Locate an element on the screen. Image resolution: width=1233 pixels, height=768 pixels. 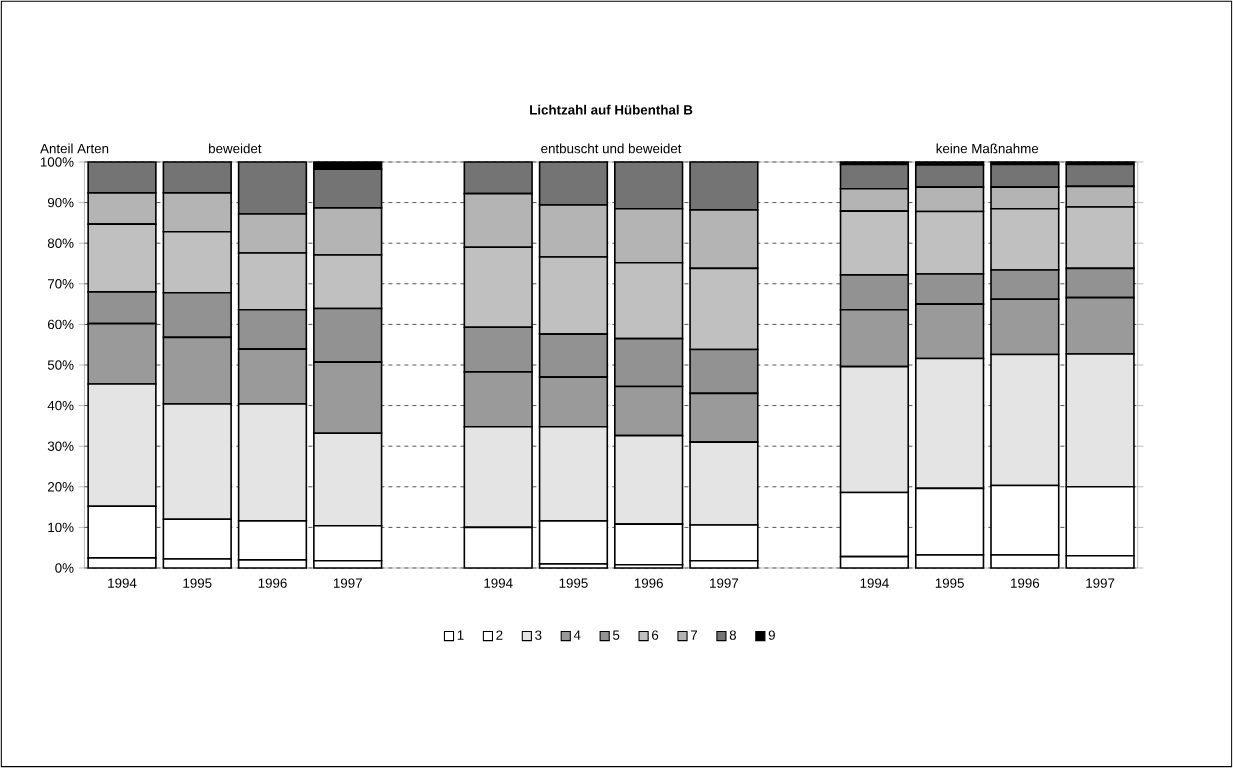
y-tick-label: 50% is located at coordinates (60, 365).